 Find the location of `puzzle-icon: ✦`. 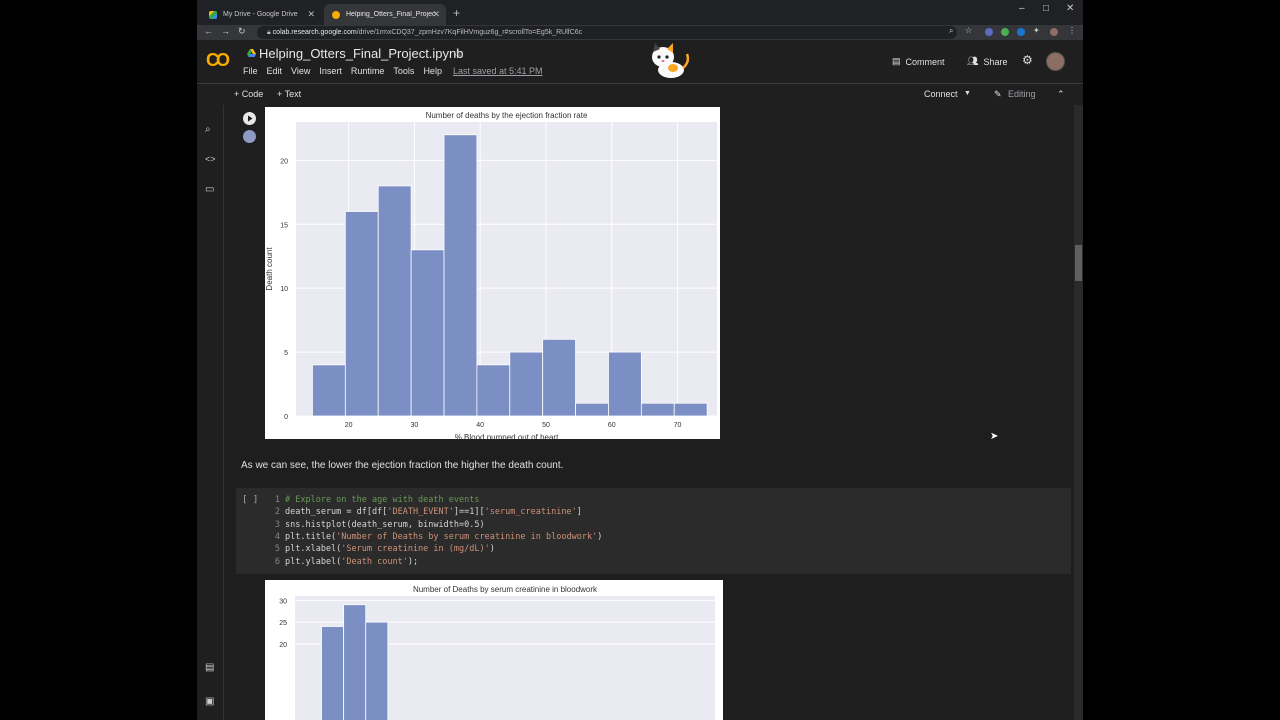

puzzle-icon: ✦ is located at coordinates (1036, 30).